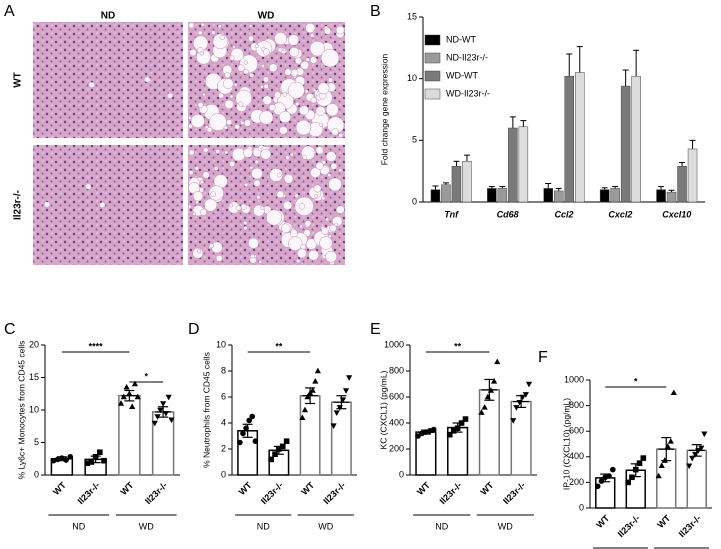 The width and height of the screenshot is (721, 549). Describe the element at coordinates (18, 205) in the screenshot. I see `histology-row: Il23r-/-` at that location.